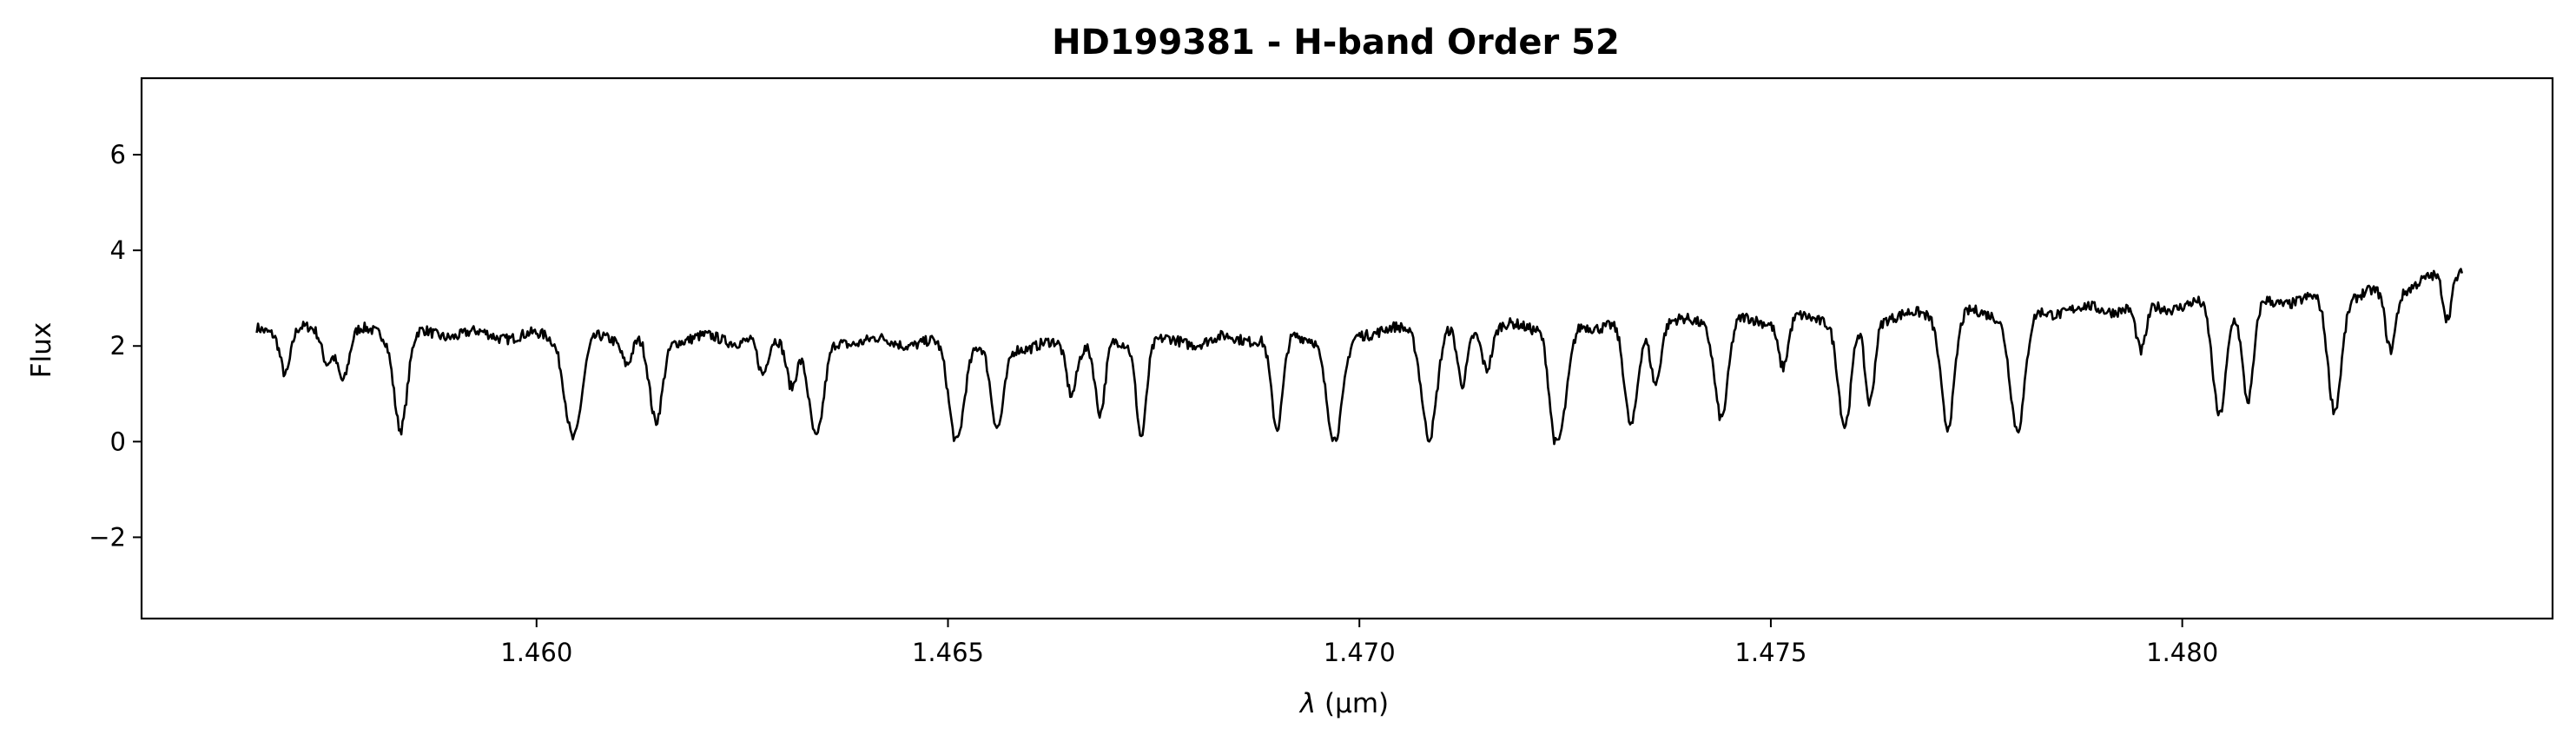 The image size is (2576, 748). Describe the element at coordinates (2182, 652) in the screenshot. I see `x-tick-label: 1.480` at that location.